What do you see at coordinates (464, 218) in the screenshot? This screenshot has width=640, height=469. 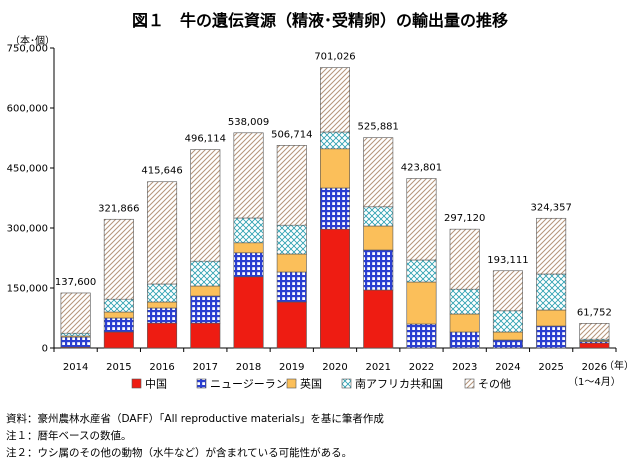 I see `total-label: 297,120` at bounding box center [464, 218].